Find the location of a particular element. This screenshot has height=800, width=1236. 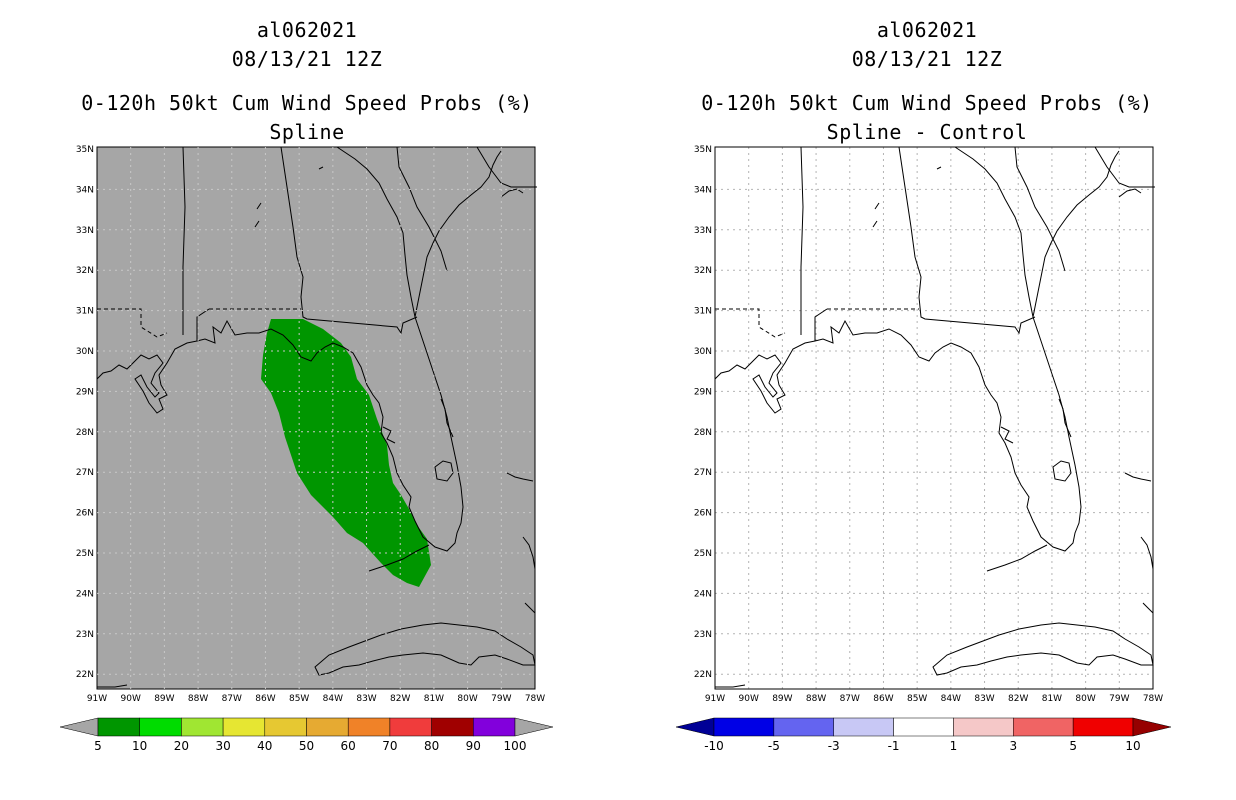

left-lat-label: 31N is located at coordinates (85, 312).